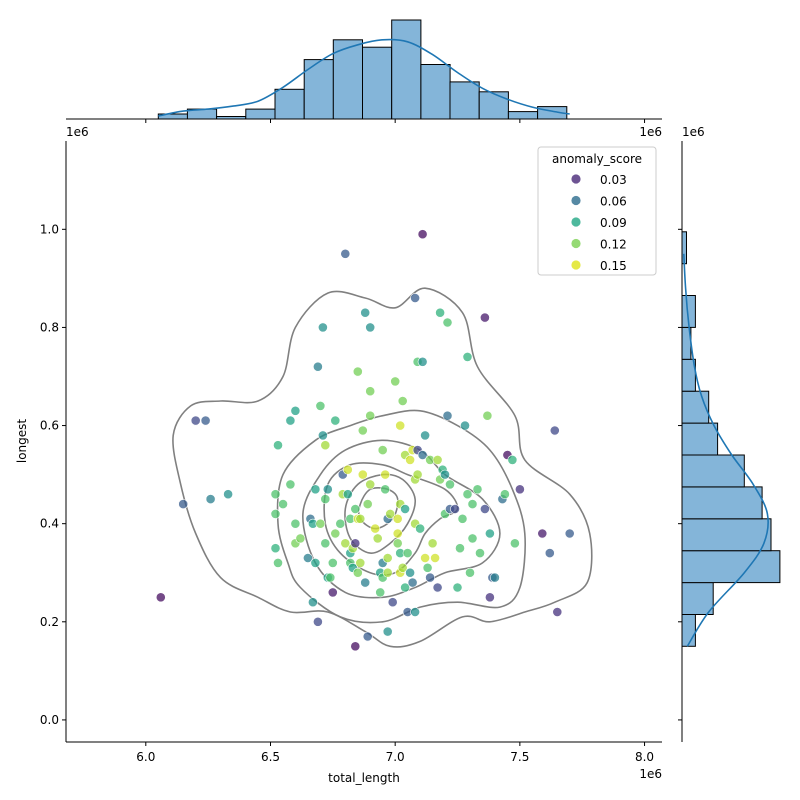 The image size is (800, 800). Describe the element at coordinates (597, 211) in the screenshot. I see `legend-frame` at that location.